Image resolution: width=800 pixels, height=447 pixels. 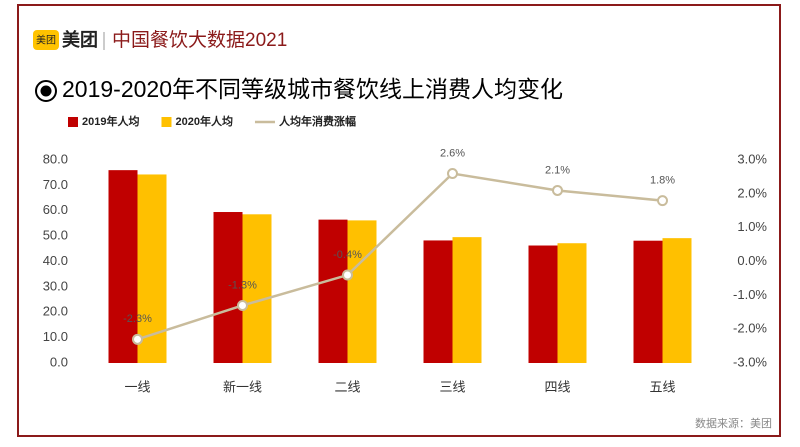 What do you see at coordinates (55, 209) in the screenshot?
I see `y-tick-label: 60.0` at bounding box center [55, 209].